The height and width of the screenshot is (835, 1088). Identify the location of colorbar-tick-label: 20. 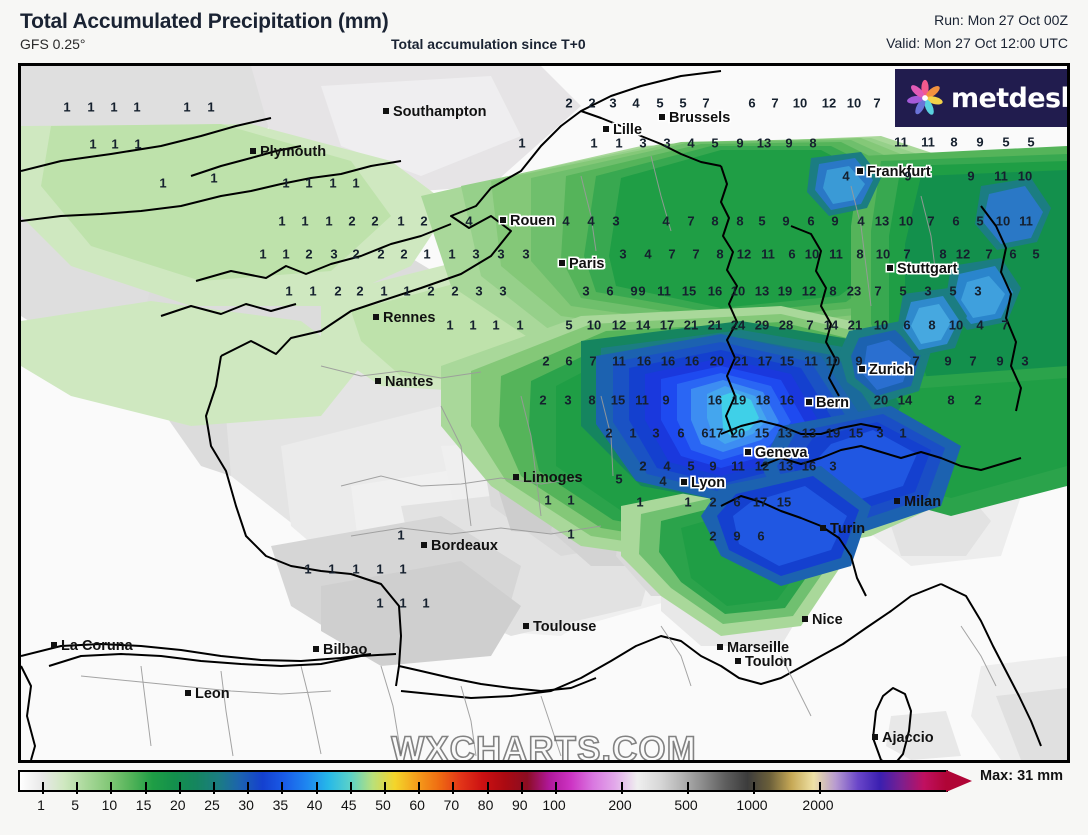
(178, 805).